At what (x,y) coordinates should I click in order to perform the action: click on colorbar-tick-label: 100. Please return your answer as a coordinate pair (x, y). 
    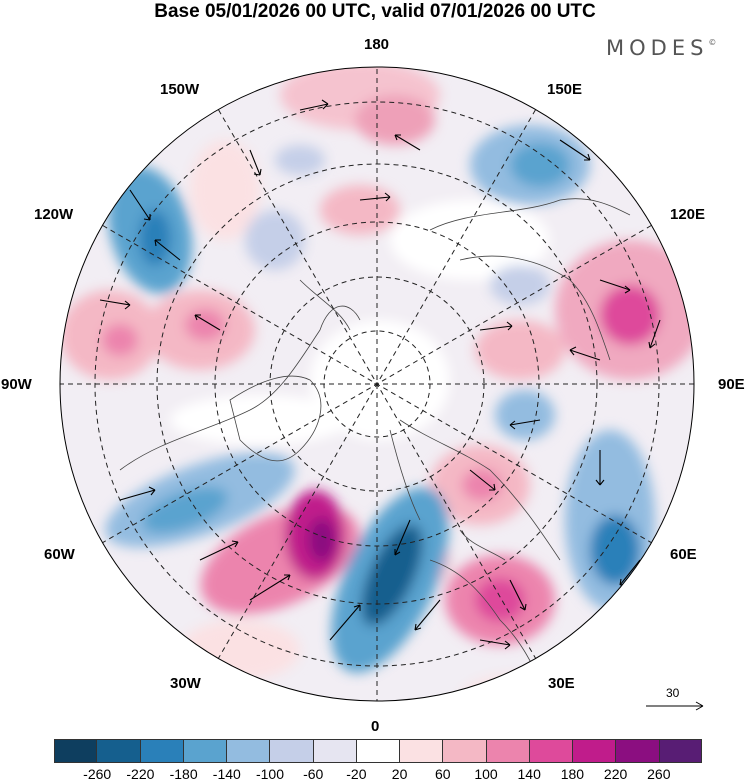
    Looking at the image, I should click on (486, 774).